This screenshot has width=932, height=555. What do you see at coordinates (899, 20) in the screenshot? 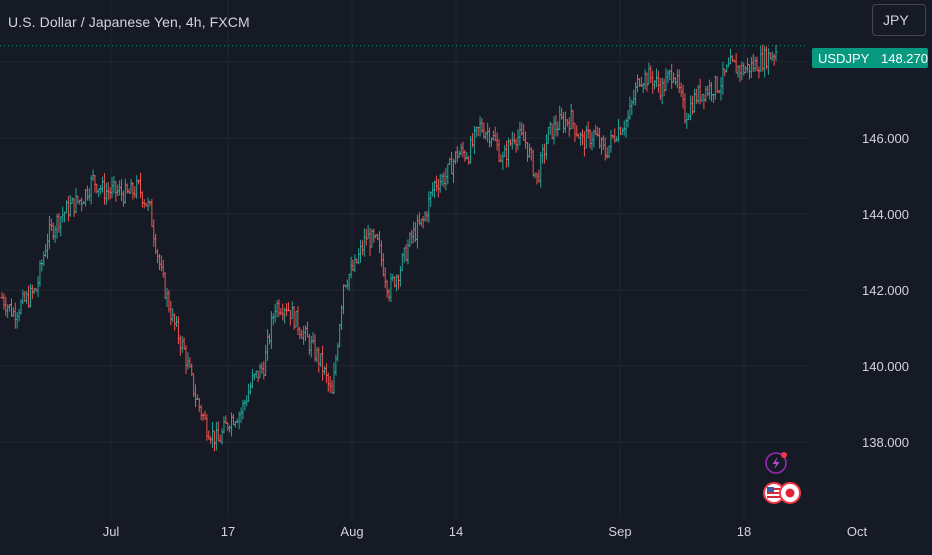
I see `currency-button: JPY` at bounding box center [899, 20].